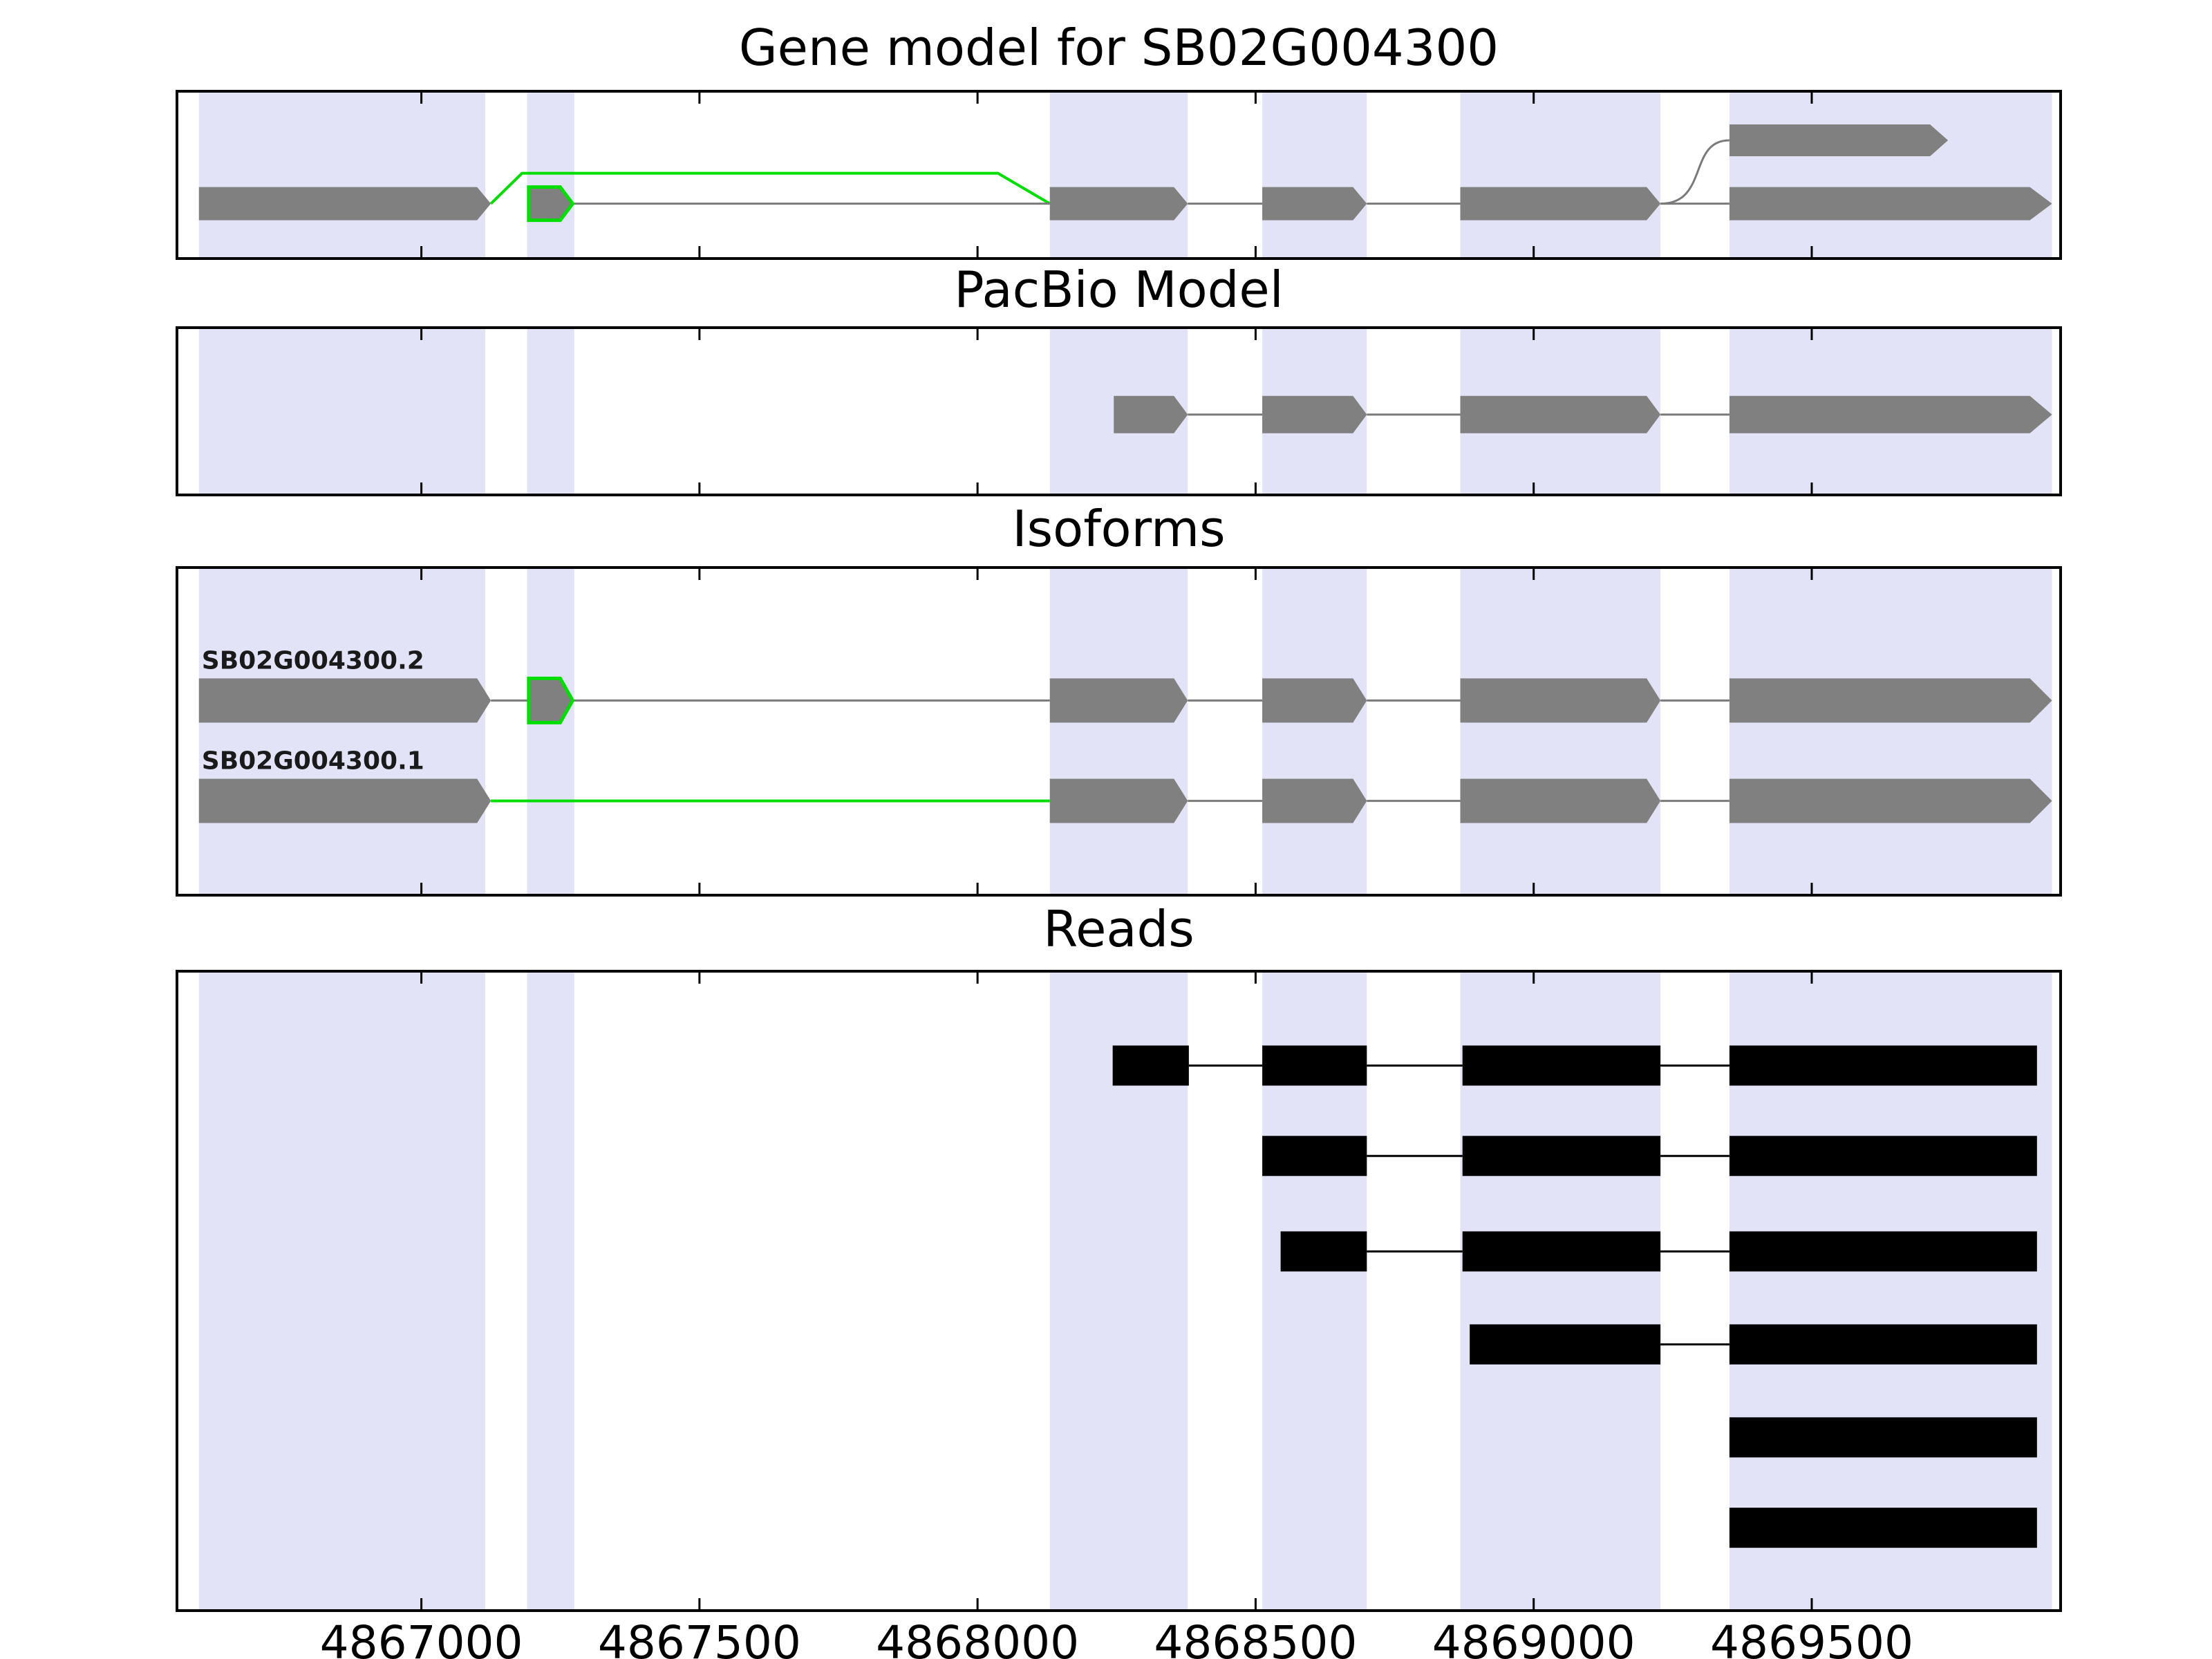 The width and height of the screenshot is (2212, 1659). What do you see at coordinates (1256, 1638) in the screenshot?
I see `x-tick-label: 4868500` at bounding box center [1256, 1638].